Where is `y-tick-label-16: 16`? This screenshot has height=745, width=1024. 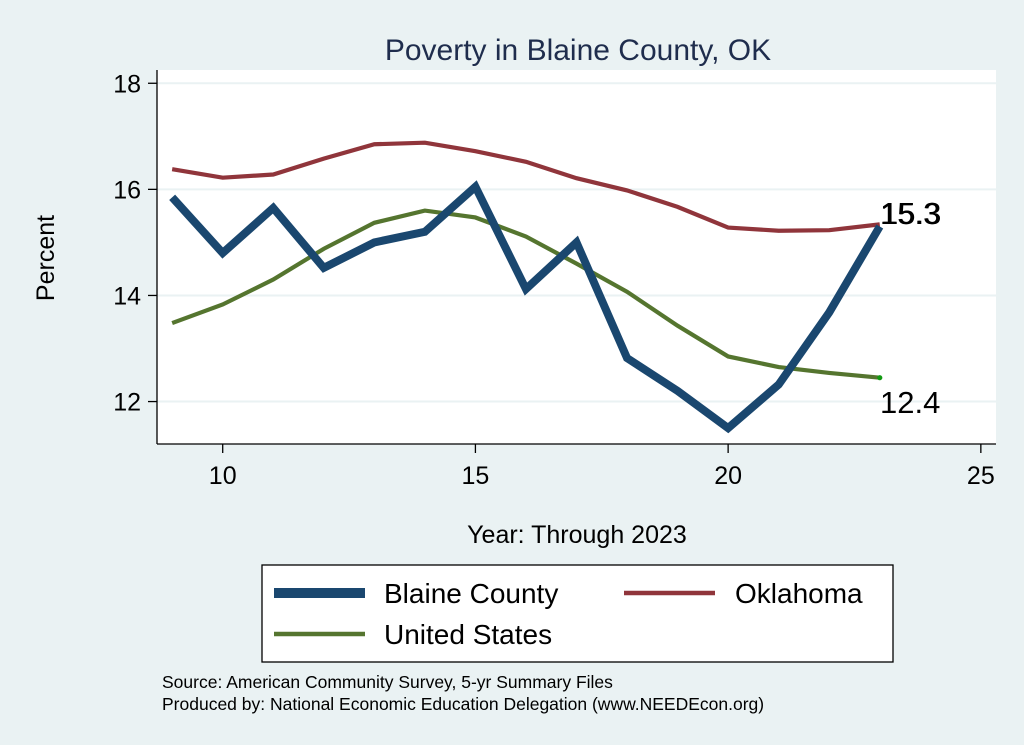
y-tick-label-16: 16 is located at coordinates (127, 190).